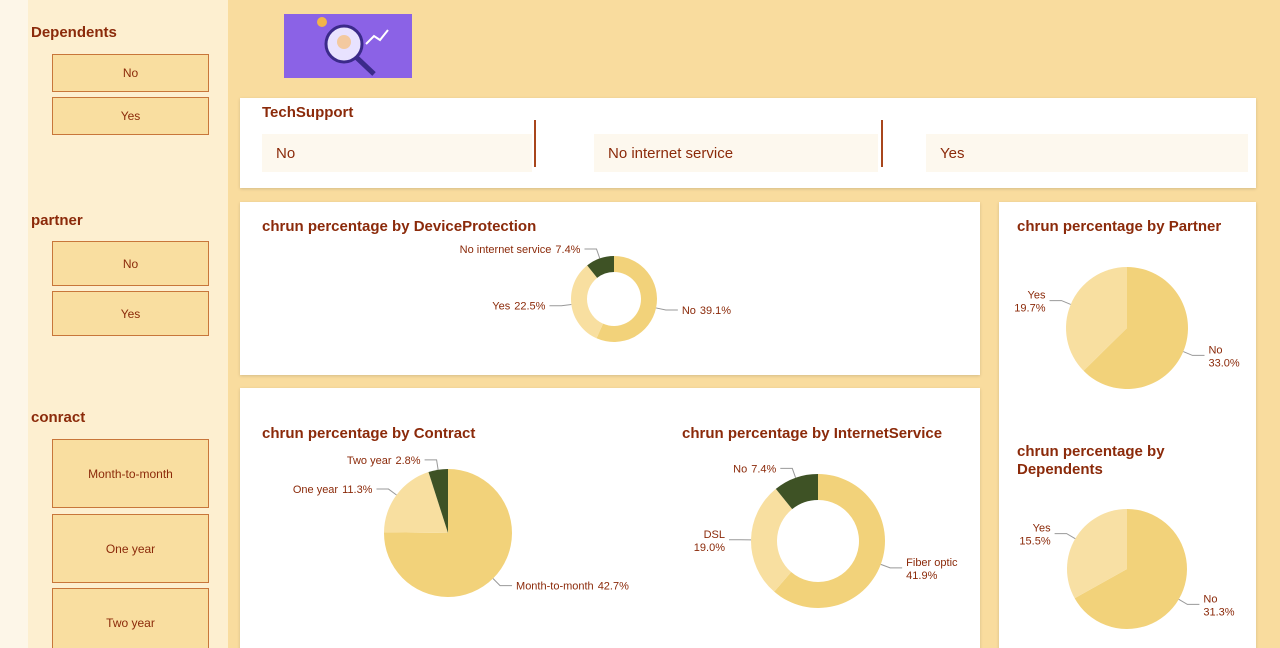 The height and width of the screenshot is (648, 1280). Describe the element at coordinates (1218, 612) in the screenshot. I see `value-label: 31.3%` at that location.